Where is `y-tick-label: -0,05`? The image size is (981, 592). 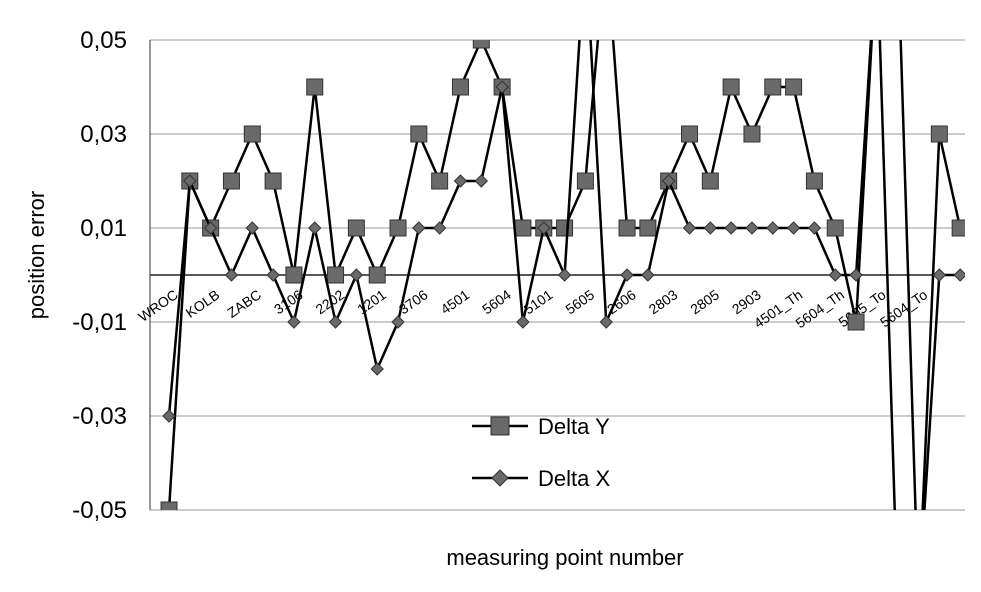 y-tick-label: -0,05 is located at coordinates (99, 510).